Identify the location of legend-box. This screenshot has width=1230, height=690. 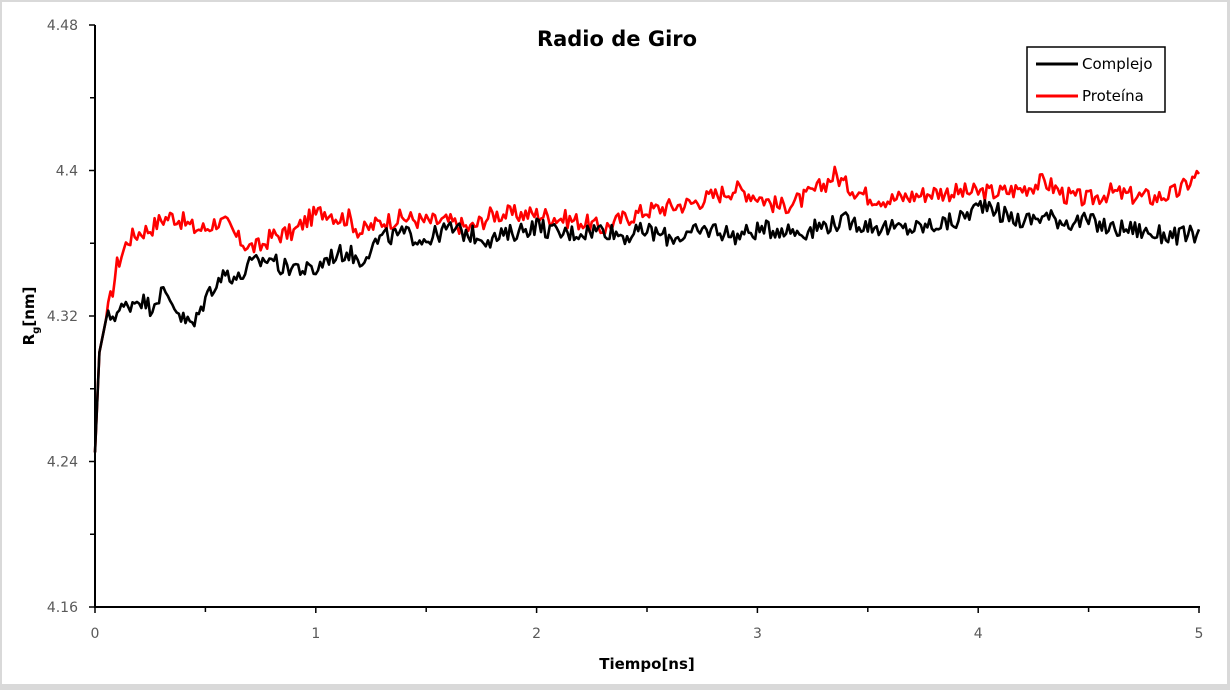
(1096, 79).